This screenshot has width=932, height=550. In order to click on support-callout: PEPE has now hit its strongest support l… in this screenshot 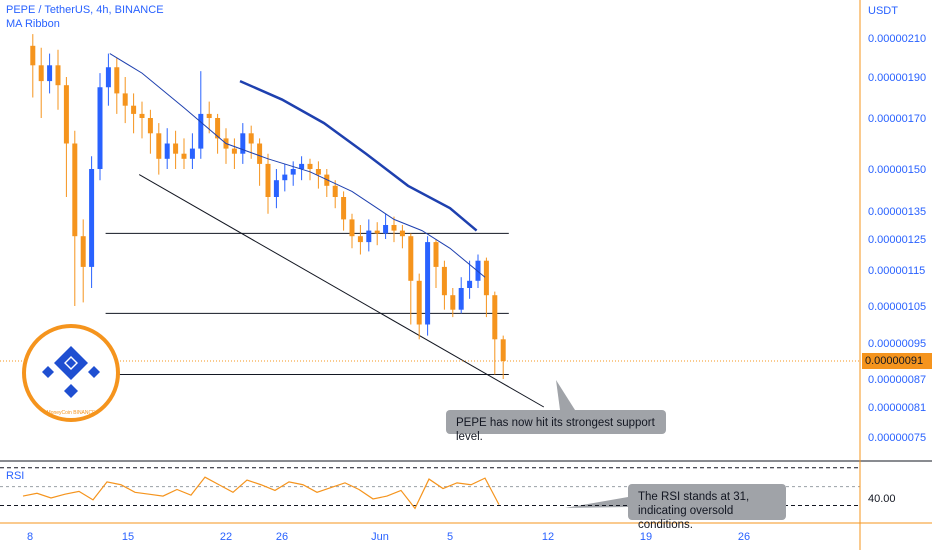, I will do `click(556, 426)`.